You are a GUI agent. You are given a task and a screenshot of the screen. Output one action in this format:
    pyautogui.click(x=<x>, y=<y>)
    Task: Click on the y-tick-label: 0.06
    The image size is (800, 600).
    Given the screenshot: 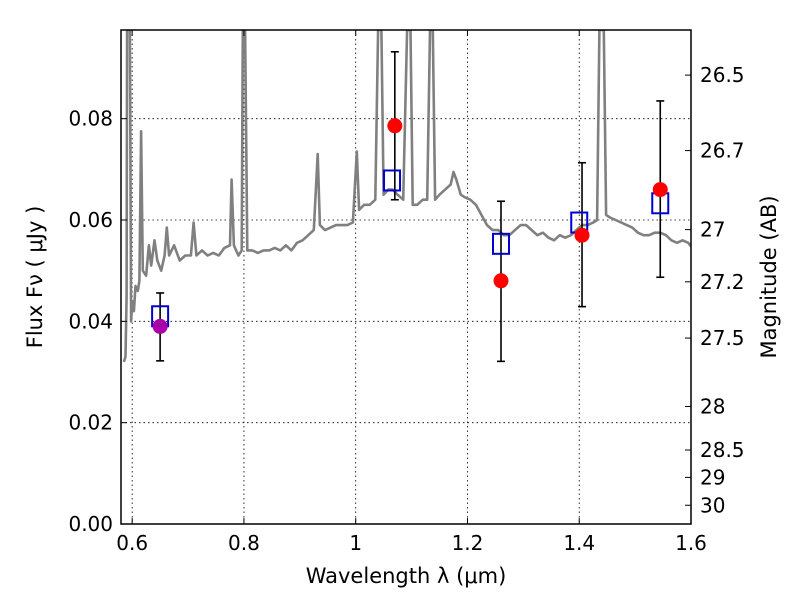 What is the action you would take?
    pyautogui.click(x=90, y=220)
    